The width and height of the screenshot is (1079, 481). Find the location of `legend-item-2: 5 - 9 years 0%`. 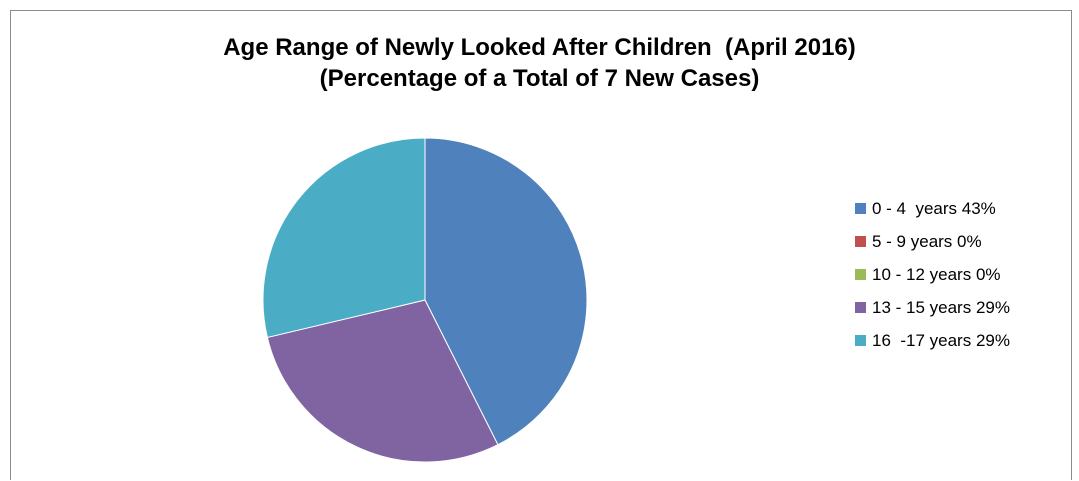

legend-item-2: 5 - 9 years 0% is located at coordinates (965, 241).